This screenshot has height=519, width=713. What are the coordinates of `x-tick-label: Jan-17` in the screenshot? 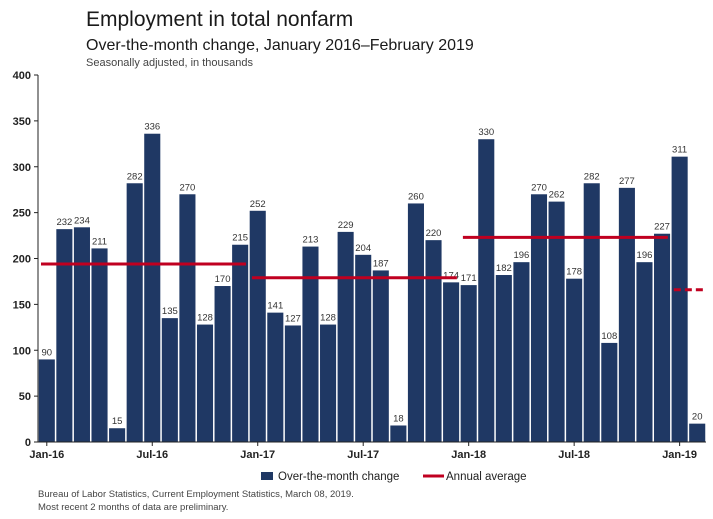 It's located at (257, 455).